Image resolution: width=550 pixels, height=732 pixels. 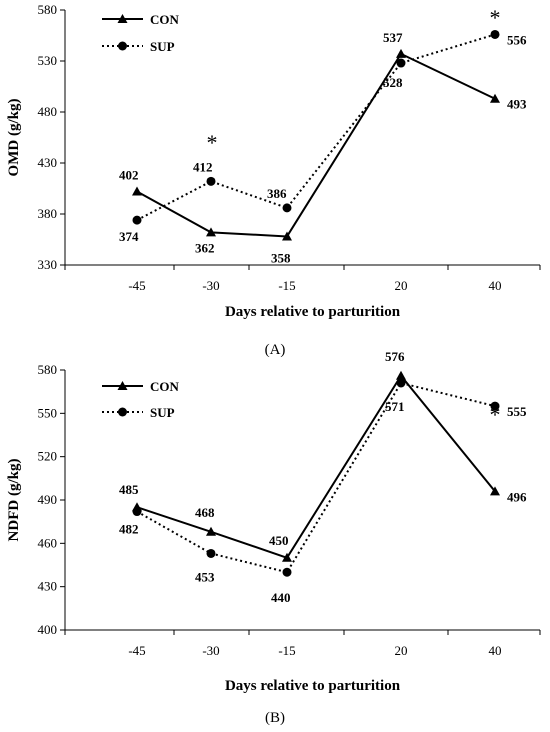 I want to click on data-label-con: 576, so click(x=395, y=356).